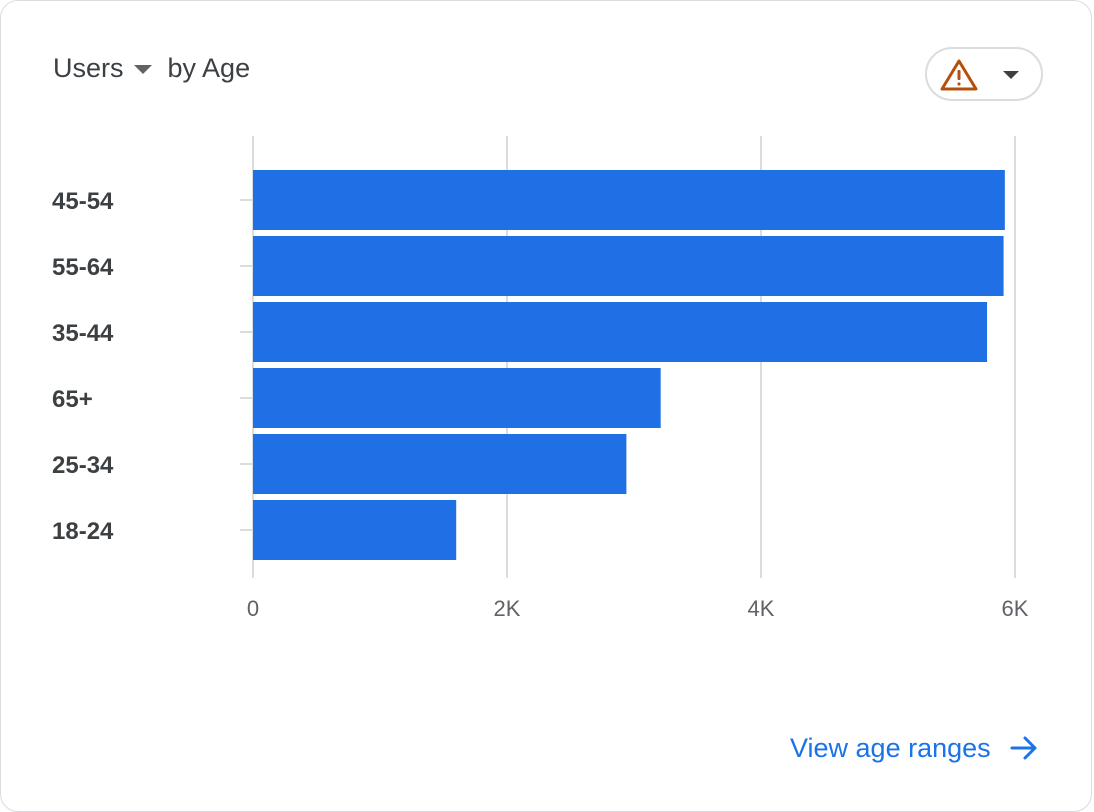 This screenshot has height=812, width=1094. I want to click on x-tick-label: 6K, so click(1015, 608).